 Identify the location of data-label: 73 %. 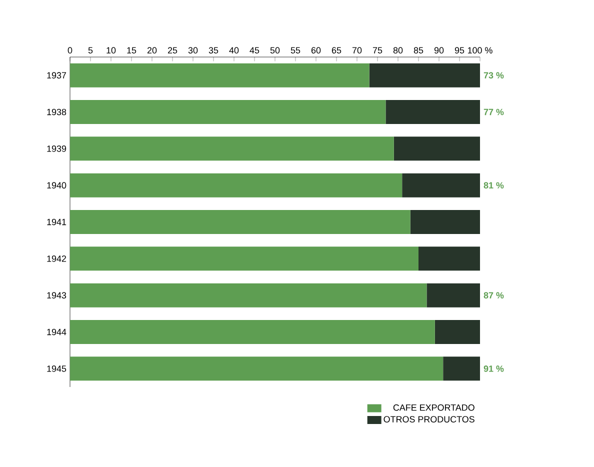
(494, 75).